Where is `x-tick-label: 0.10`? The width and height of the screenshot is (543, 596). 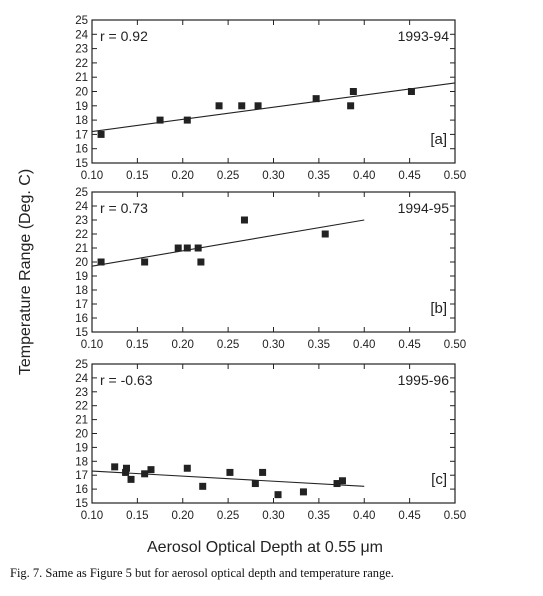 x-tick-label: 0.10 is located at coordinates (92, 516).